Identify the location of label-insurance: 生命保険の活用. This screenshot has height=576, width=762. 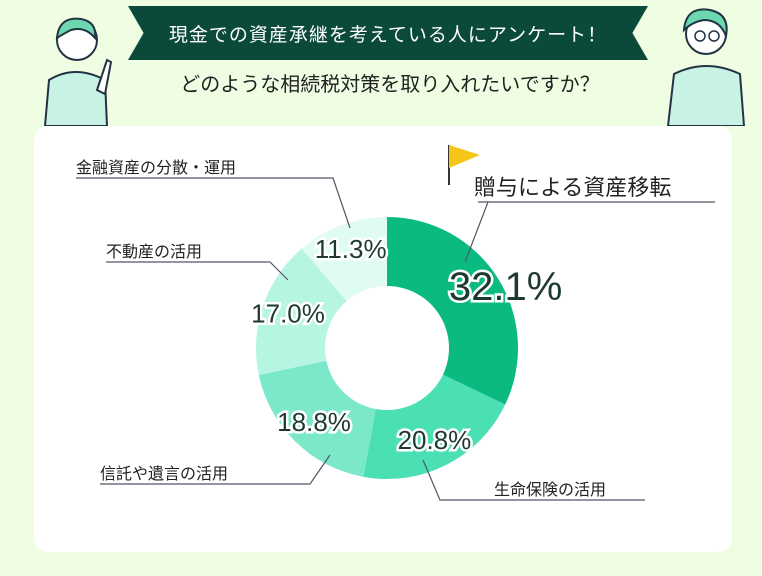
(550, 489).